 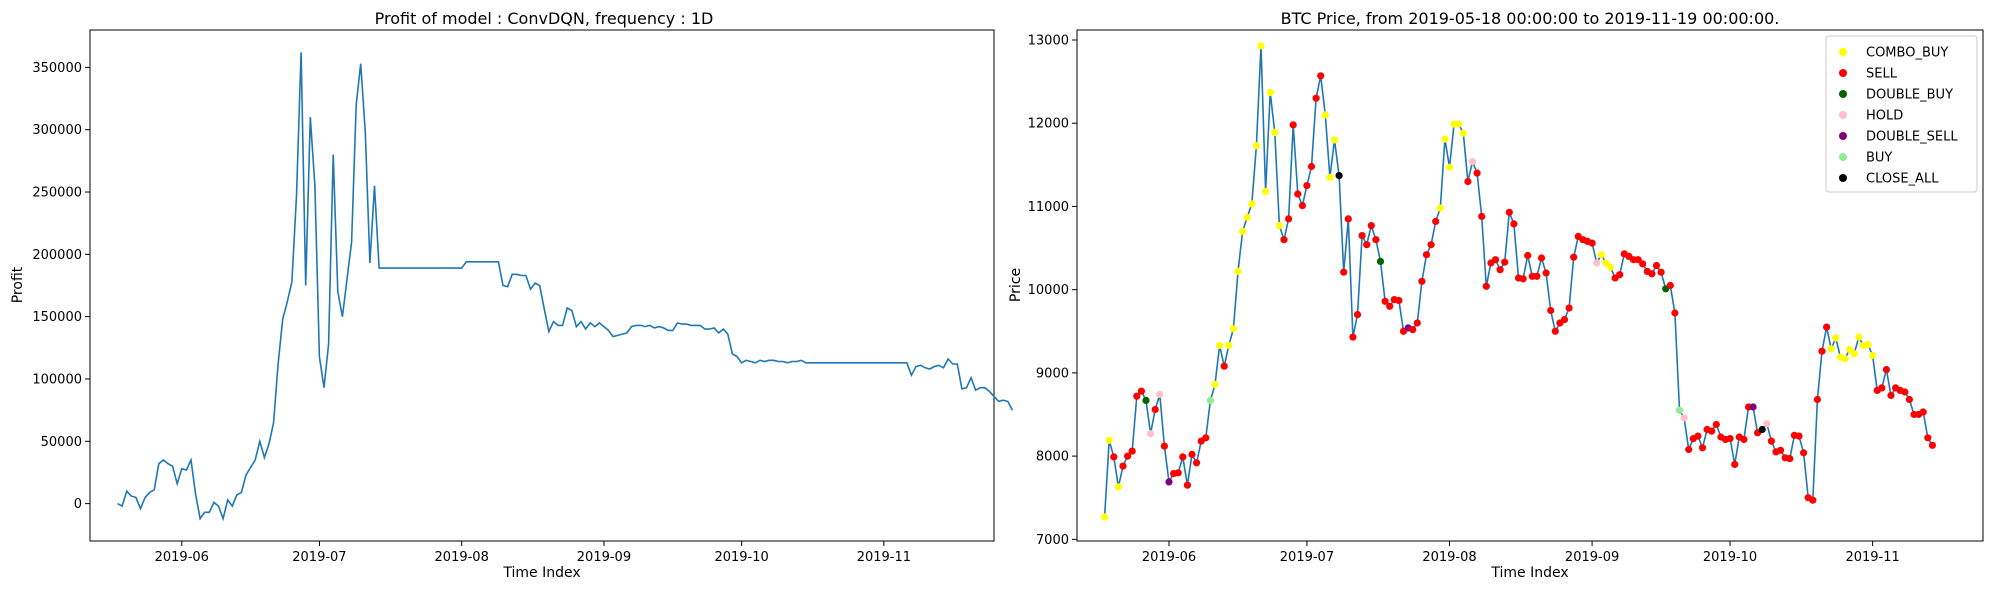 I want to click on legend-label: DOUBLE_BUY, so click(x=1909, y=95).